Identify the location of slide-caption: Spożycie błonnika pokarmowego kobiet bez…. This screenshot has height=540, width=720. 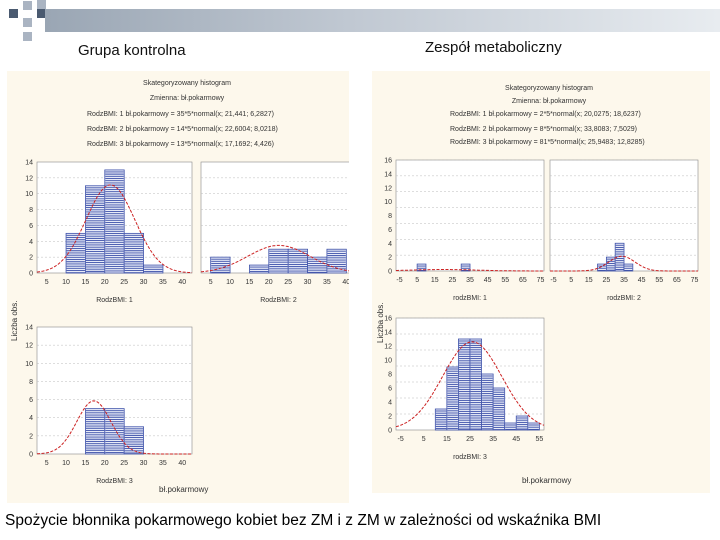
(303, 520).